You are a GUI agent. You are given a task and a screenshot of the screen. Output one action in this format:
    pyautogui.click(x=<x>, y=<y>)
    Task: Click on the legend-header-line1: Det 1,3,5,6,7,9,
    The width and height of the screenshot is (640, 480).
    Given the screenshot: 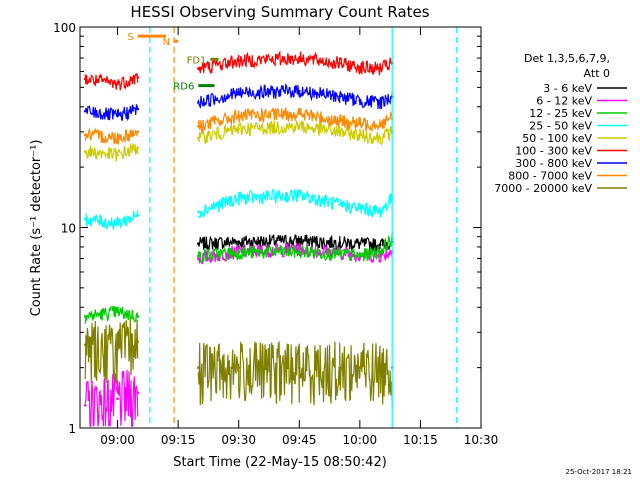 What is the action you would take?
    pyautogui.click(x=567, y=58)
    